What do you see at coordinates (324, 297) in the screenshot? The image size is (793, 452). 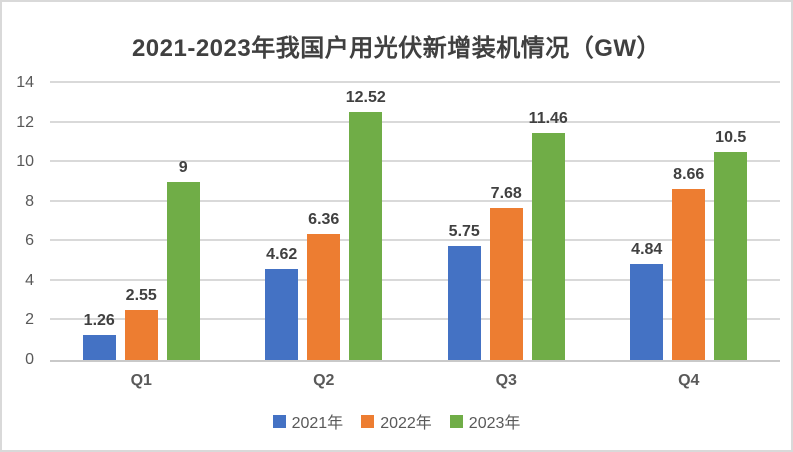 I see `bar-2022年-Q2` at bounding box center [324, 297].